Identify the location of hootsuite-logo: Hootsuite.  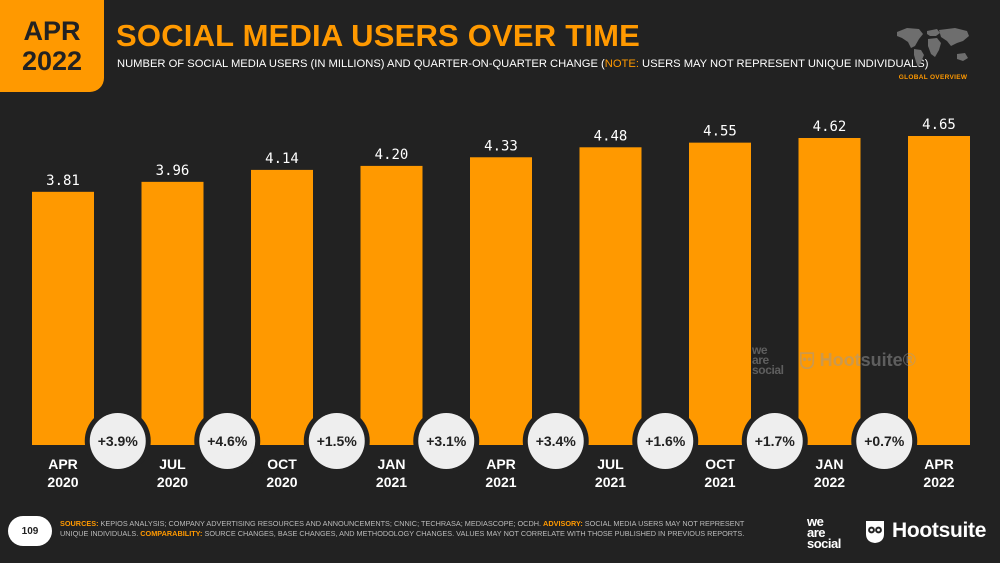
(924, 531).